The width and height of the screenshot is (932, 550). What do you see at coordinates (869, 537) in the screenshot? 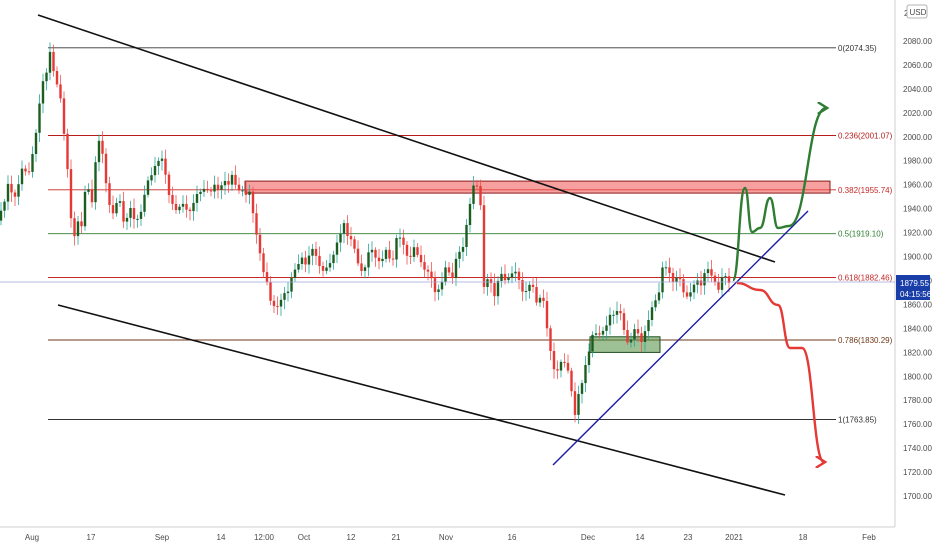
I see `time-tick-label: Feb` at bounding box center [869, 537].